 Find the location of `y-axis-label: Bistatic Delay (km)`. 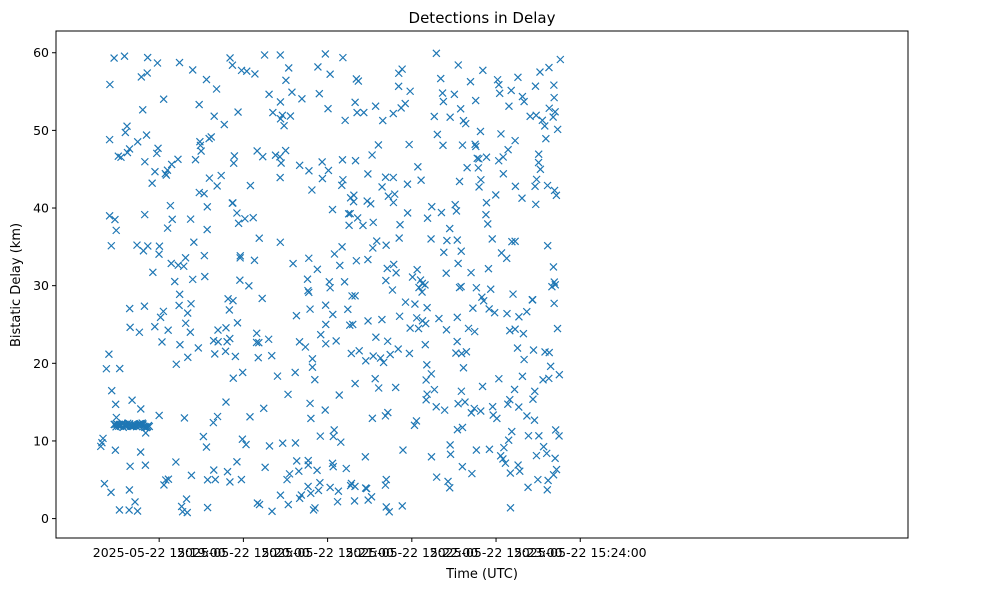

y-axis-label: Bistatic Delay (km) is located at coordinates (16, 285).